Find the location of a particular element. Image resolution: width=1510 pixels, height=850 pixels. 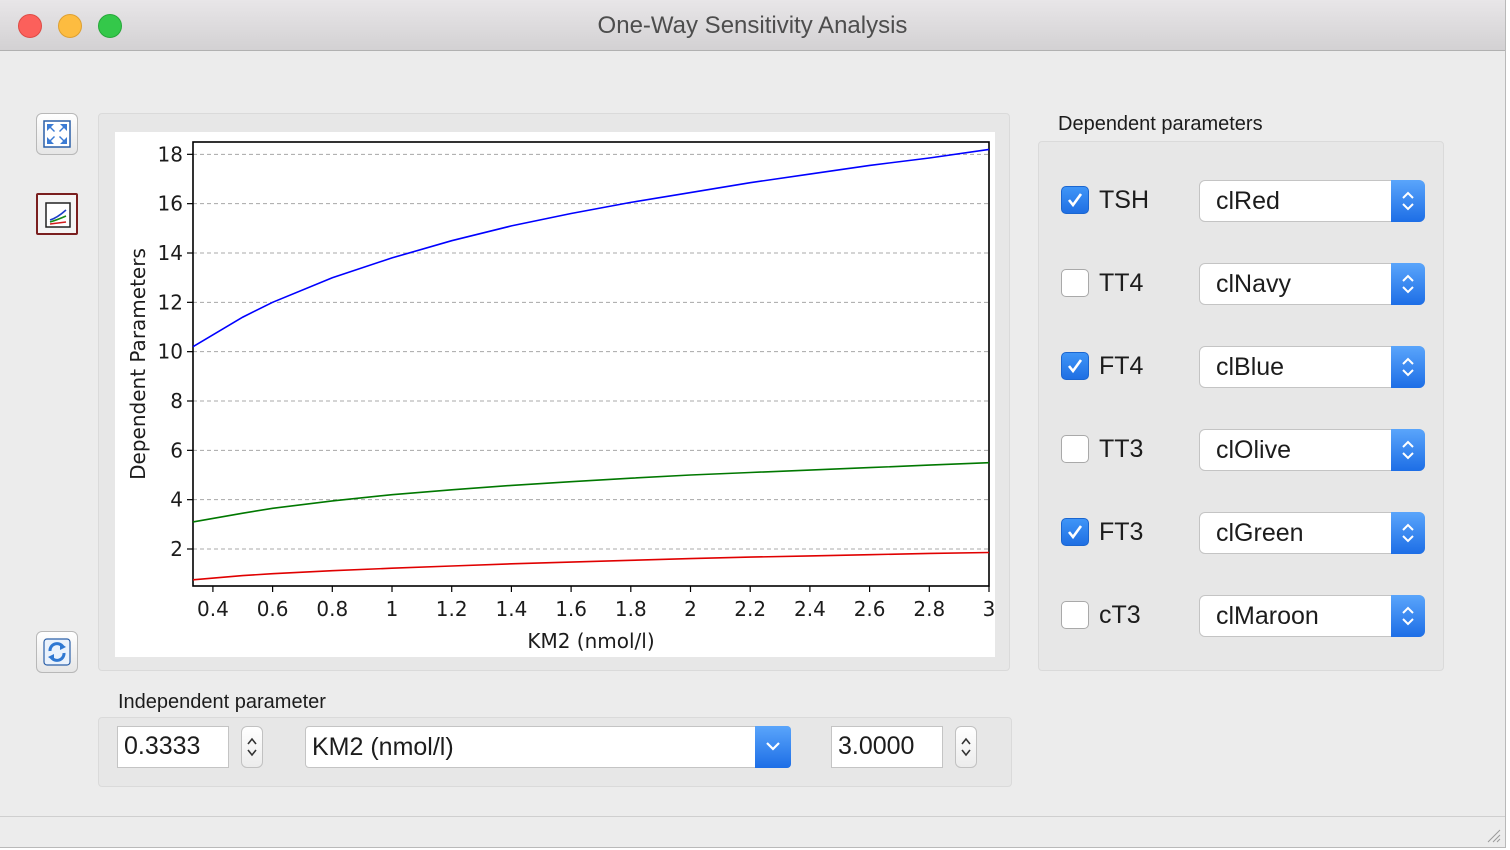

color-select-value: clRed is located at coordinates (1248, 201).